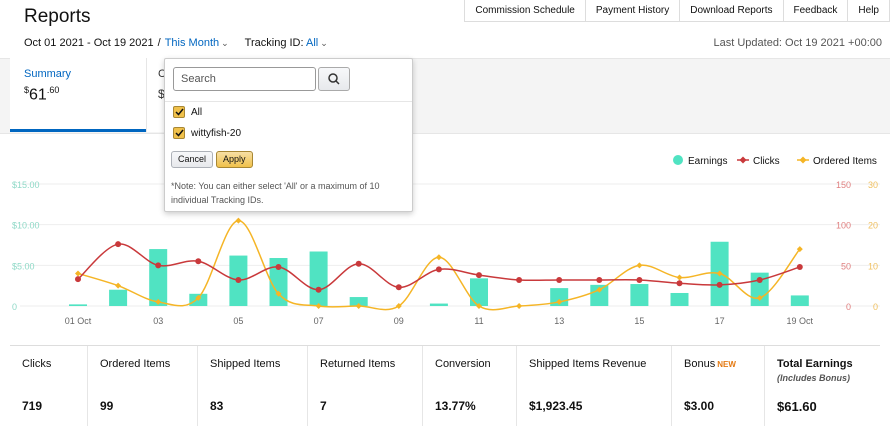 The height and width of the screenshot is (426, 890). I want to click on x-tick-label: 15, so click(639, 321).